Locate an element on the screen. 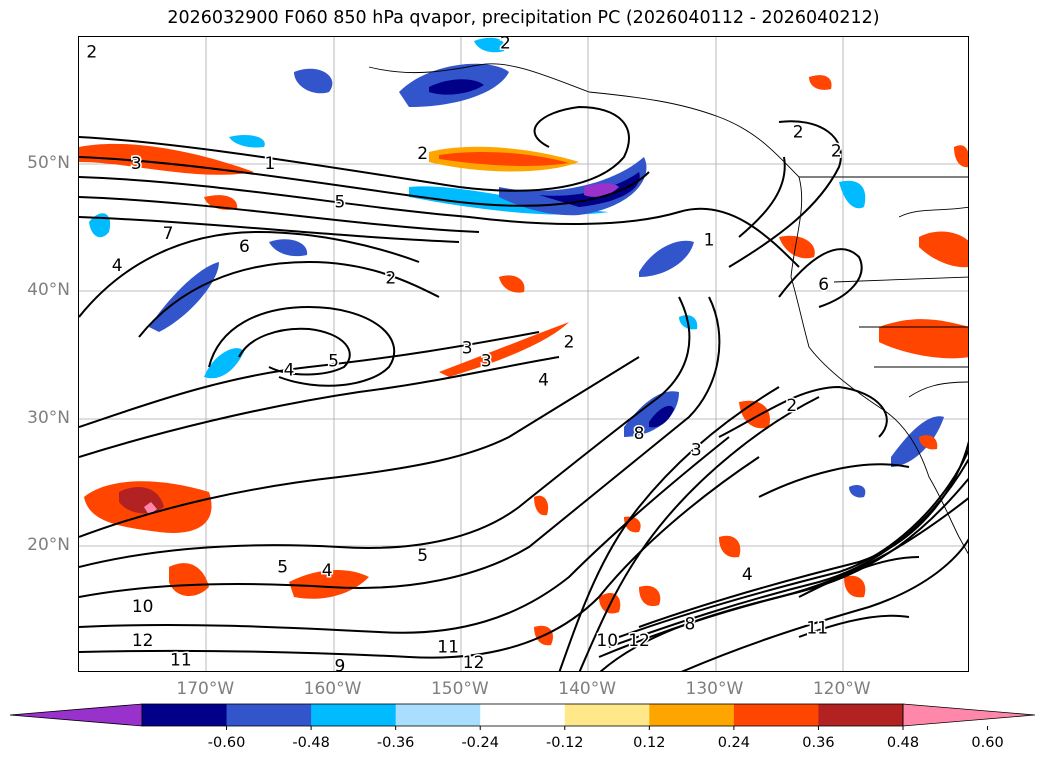 The image size is (1047, 765). contour-label: 9 is located at coordinates (340, 664).